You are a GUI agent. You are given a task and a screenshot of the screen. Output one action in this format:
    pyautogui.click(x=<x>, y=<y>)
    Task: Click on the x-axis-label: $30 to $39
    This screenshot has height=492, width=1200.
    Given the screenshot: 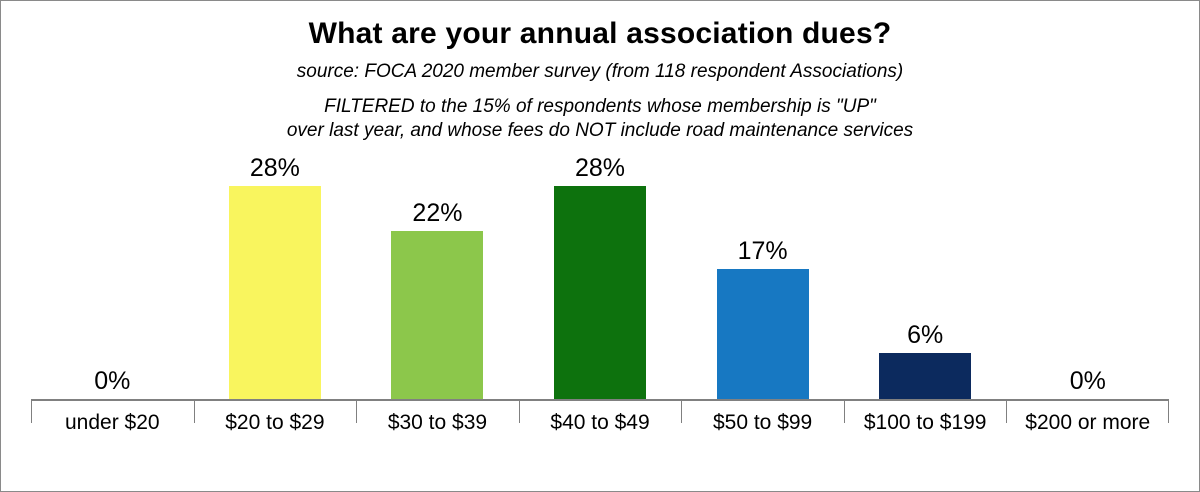 What is the action you would take?
    pyautogui.click(x=437, y=424)
    